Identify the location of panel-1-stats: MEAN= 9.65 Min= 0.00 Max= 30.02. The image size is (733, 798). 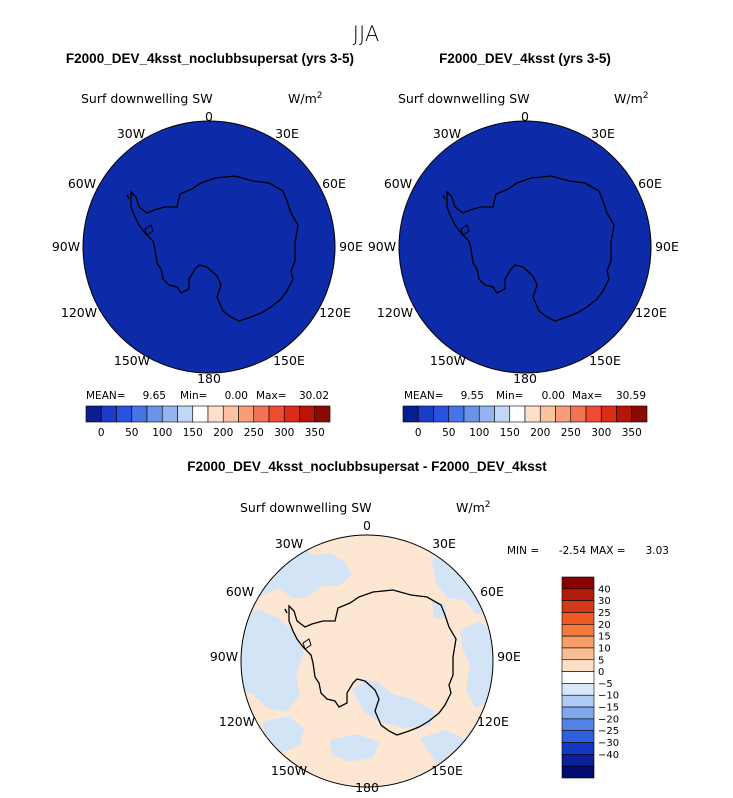
(207, 396).